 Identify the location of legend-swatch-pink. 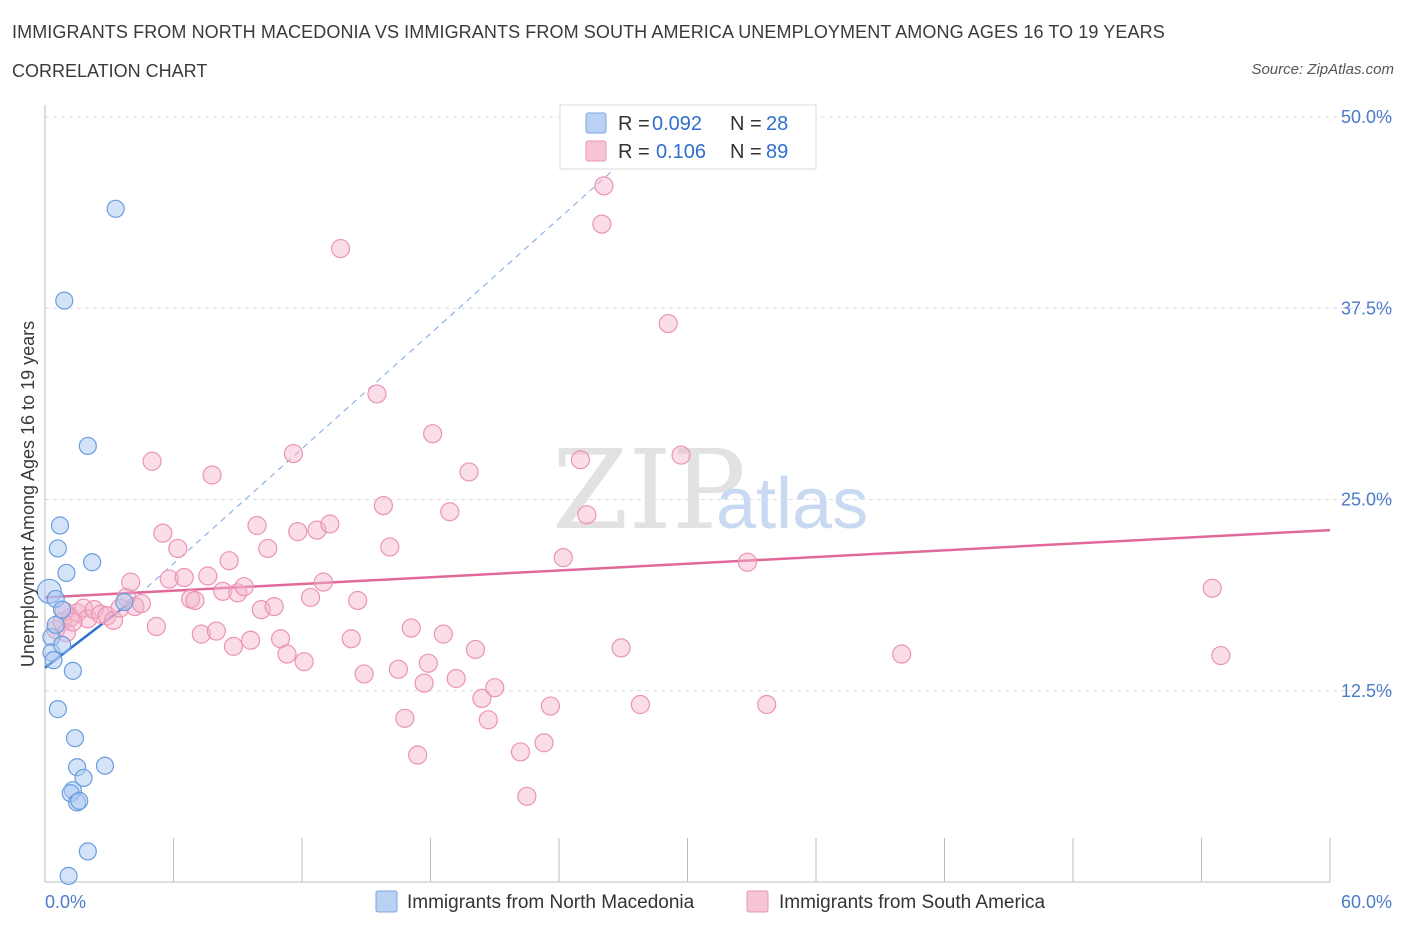
(596, 151).